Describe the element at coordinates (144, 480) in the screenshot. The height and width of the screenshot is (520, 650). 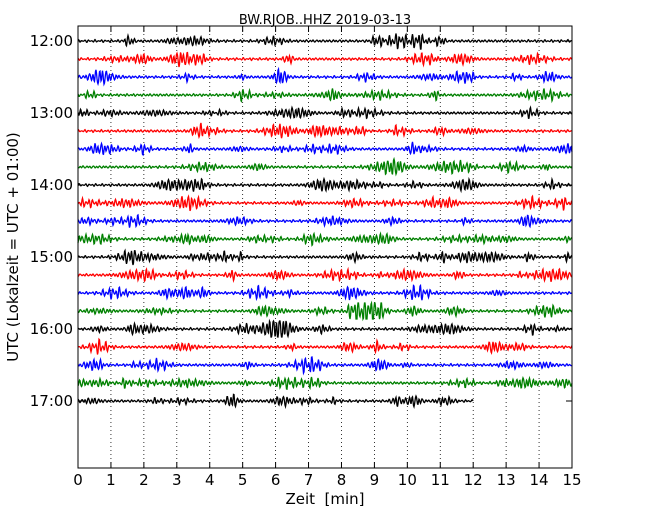
I see `x-tick-label: 2` at that location.